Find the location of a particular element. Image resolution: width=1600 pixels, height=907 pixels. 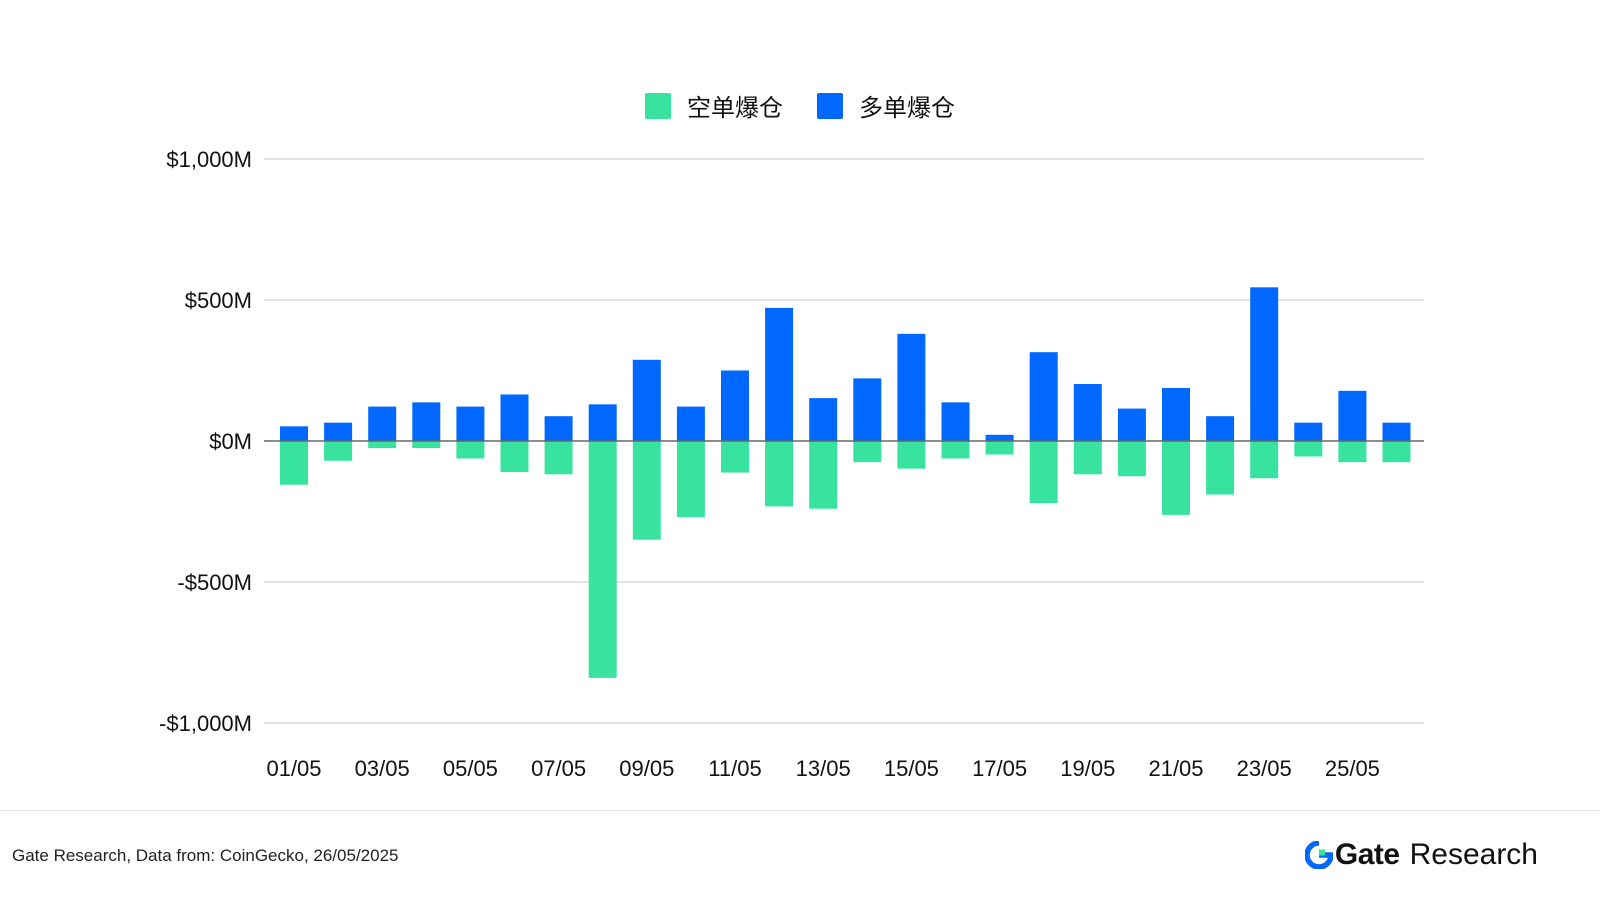

x-tick-label: 01/05 is located at coordinates (293, 768).